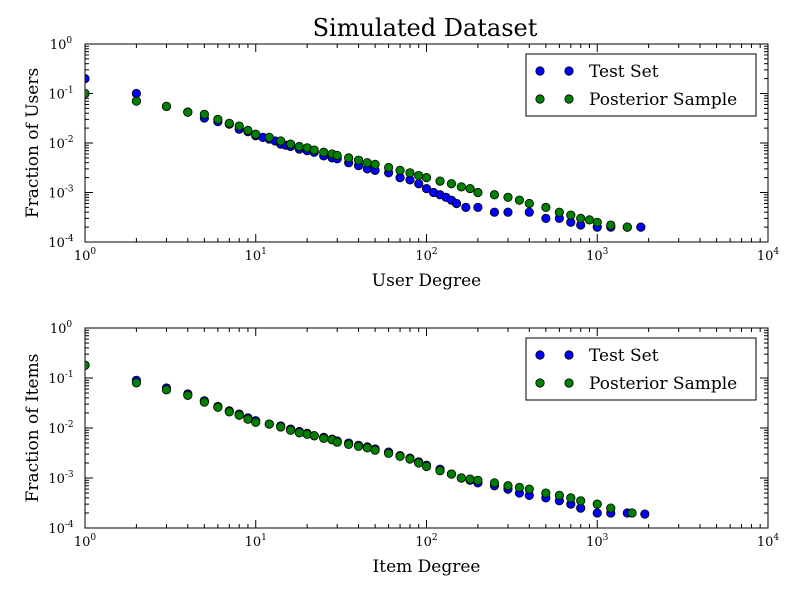 The height and width of the screenshot is (600, 800). Describe the element at coordinates (61, 328) in the screenshot. I see `y-tick-label: 10⁰` at that location.